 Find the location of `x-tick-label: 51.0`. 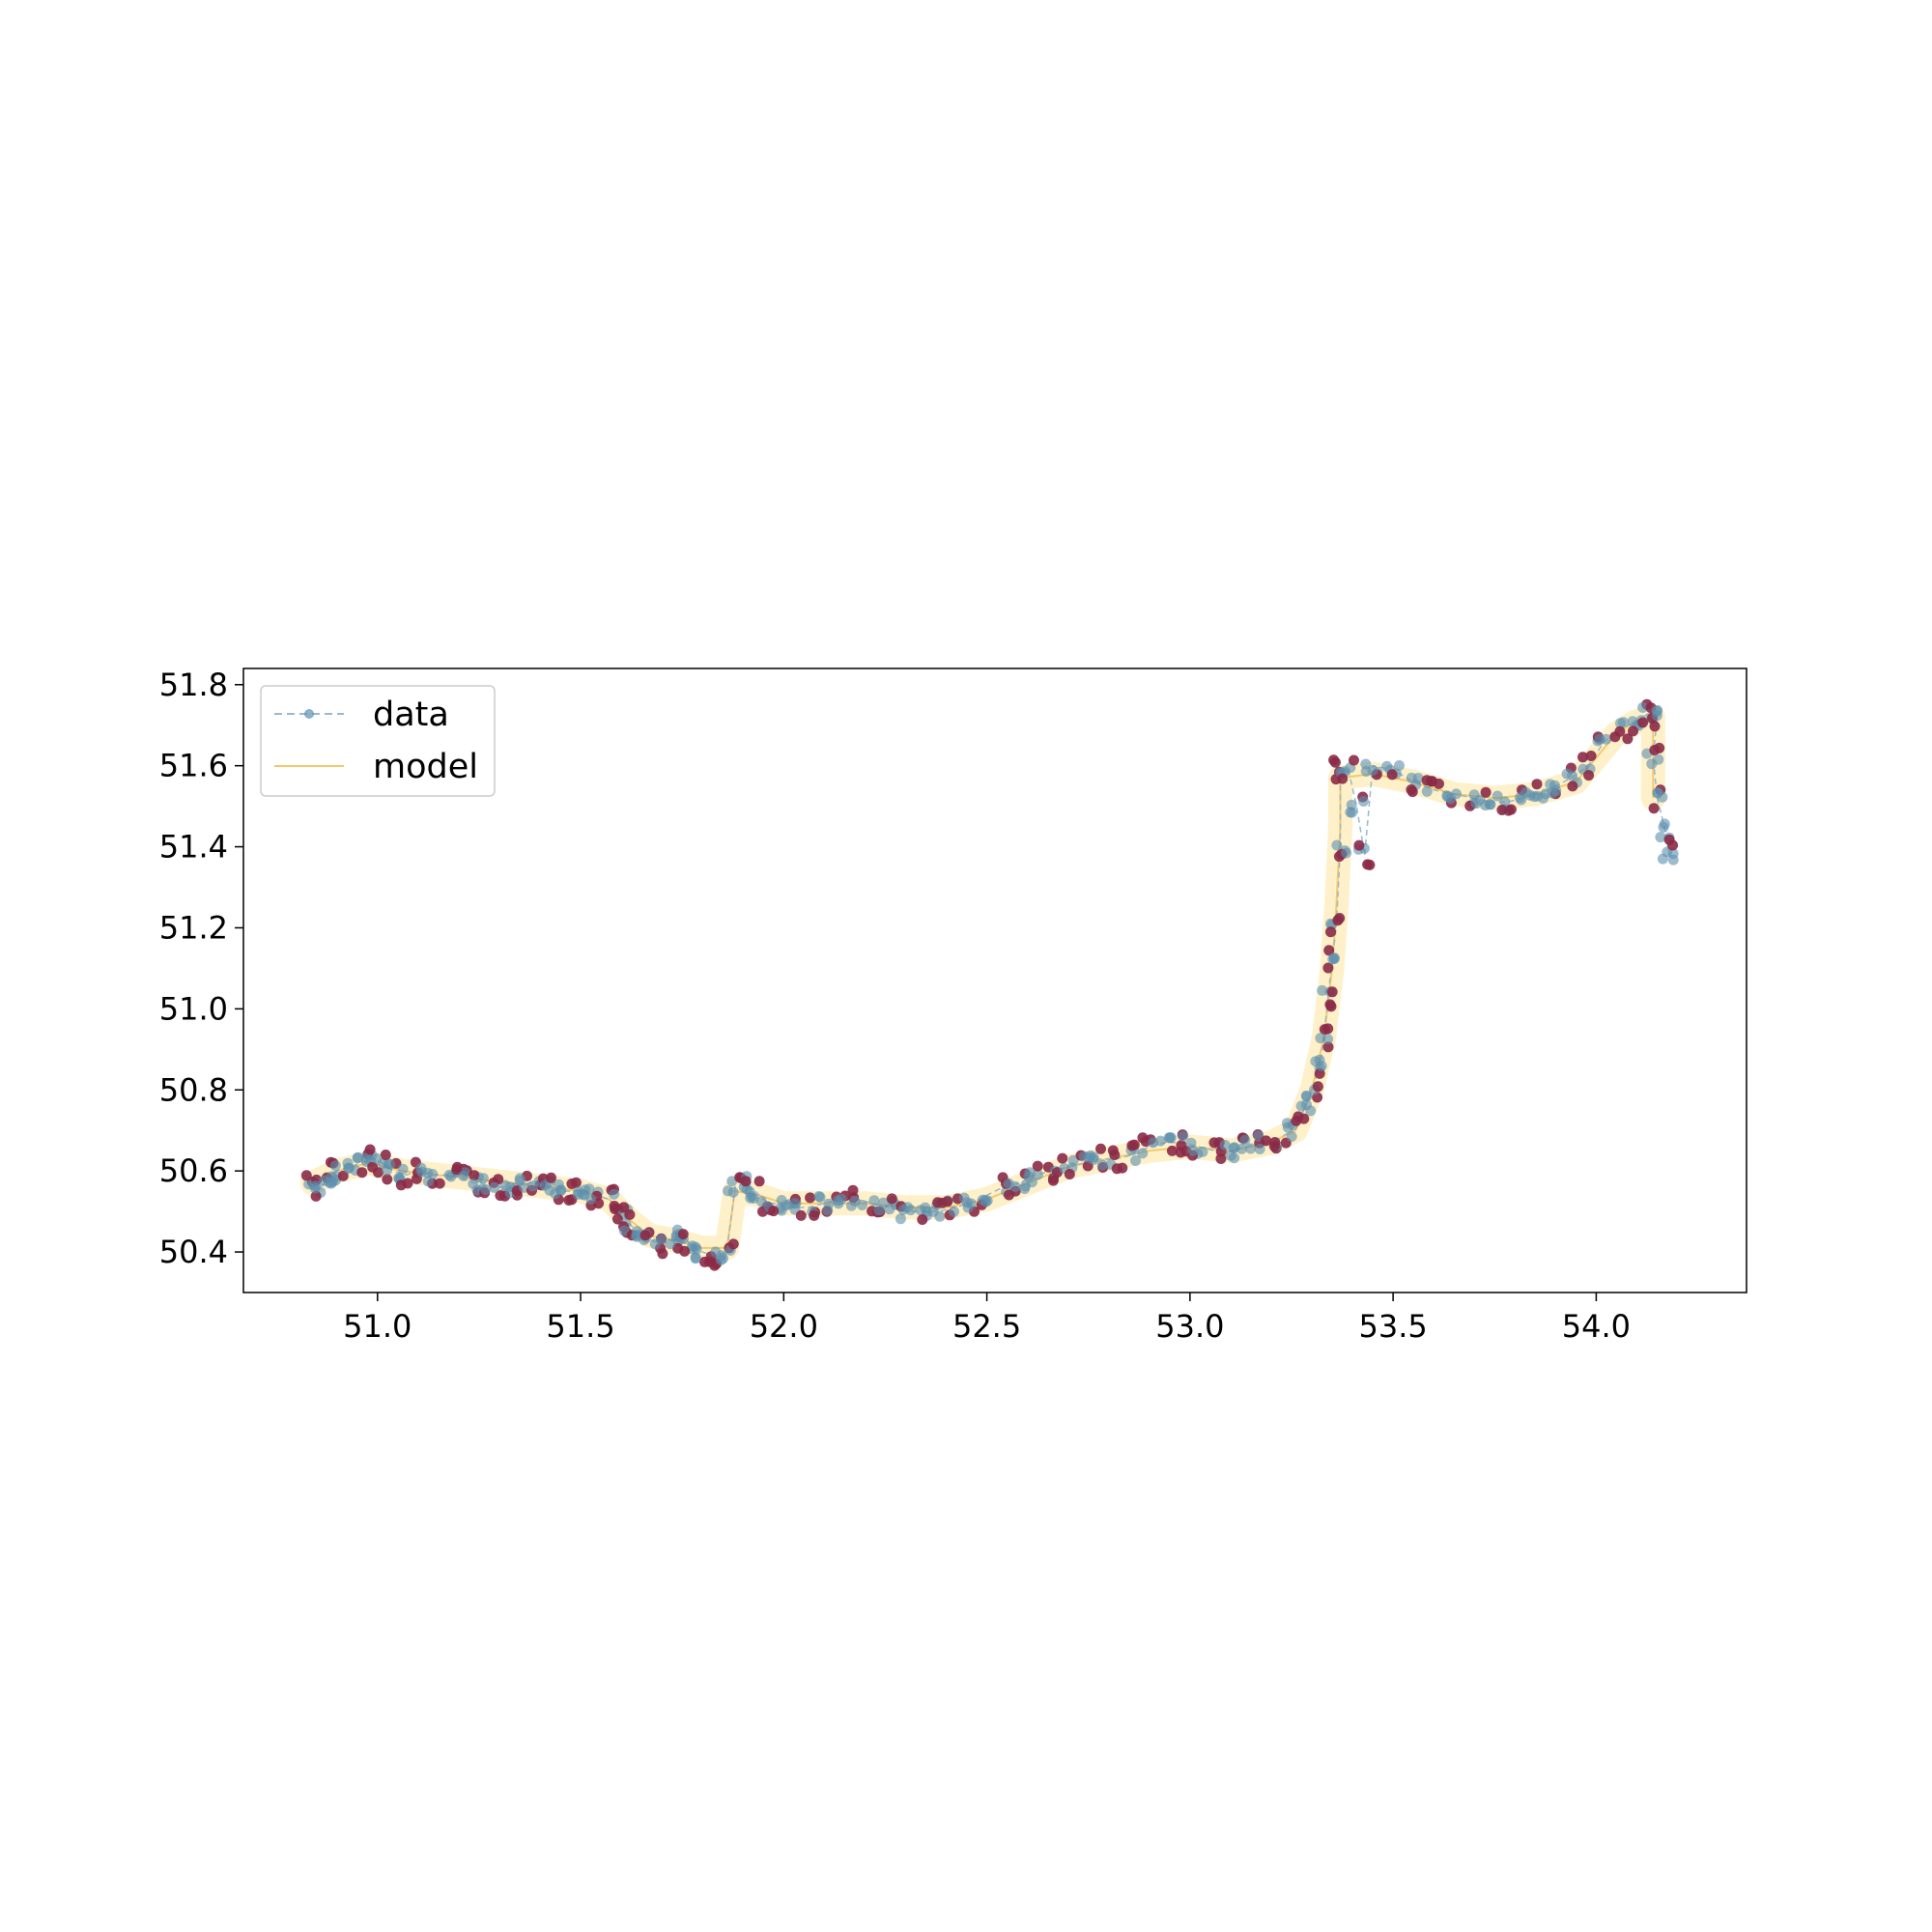

x-tick-label: 51.0 is located at coordinates (377, 1326).